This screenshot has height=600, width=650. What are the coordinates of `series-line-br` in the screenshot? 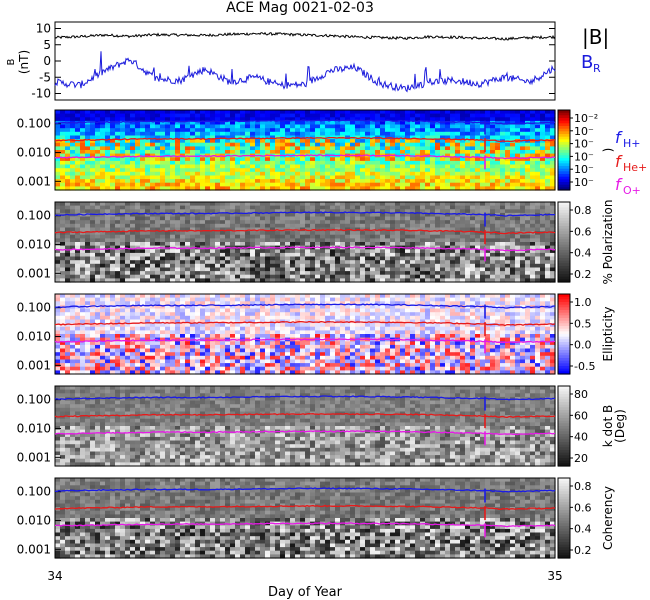 It's located at (305, 72).